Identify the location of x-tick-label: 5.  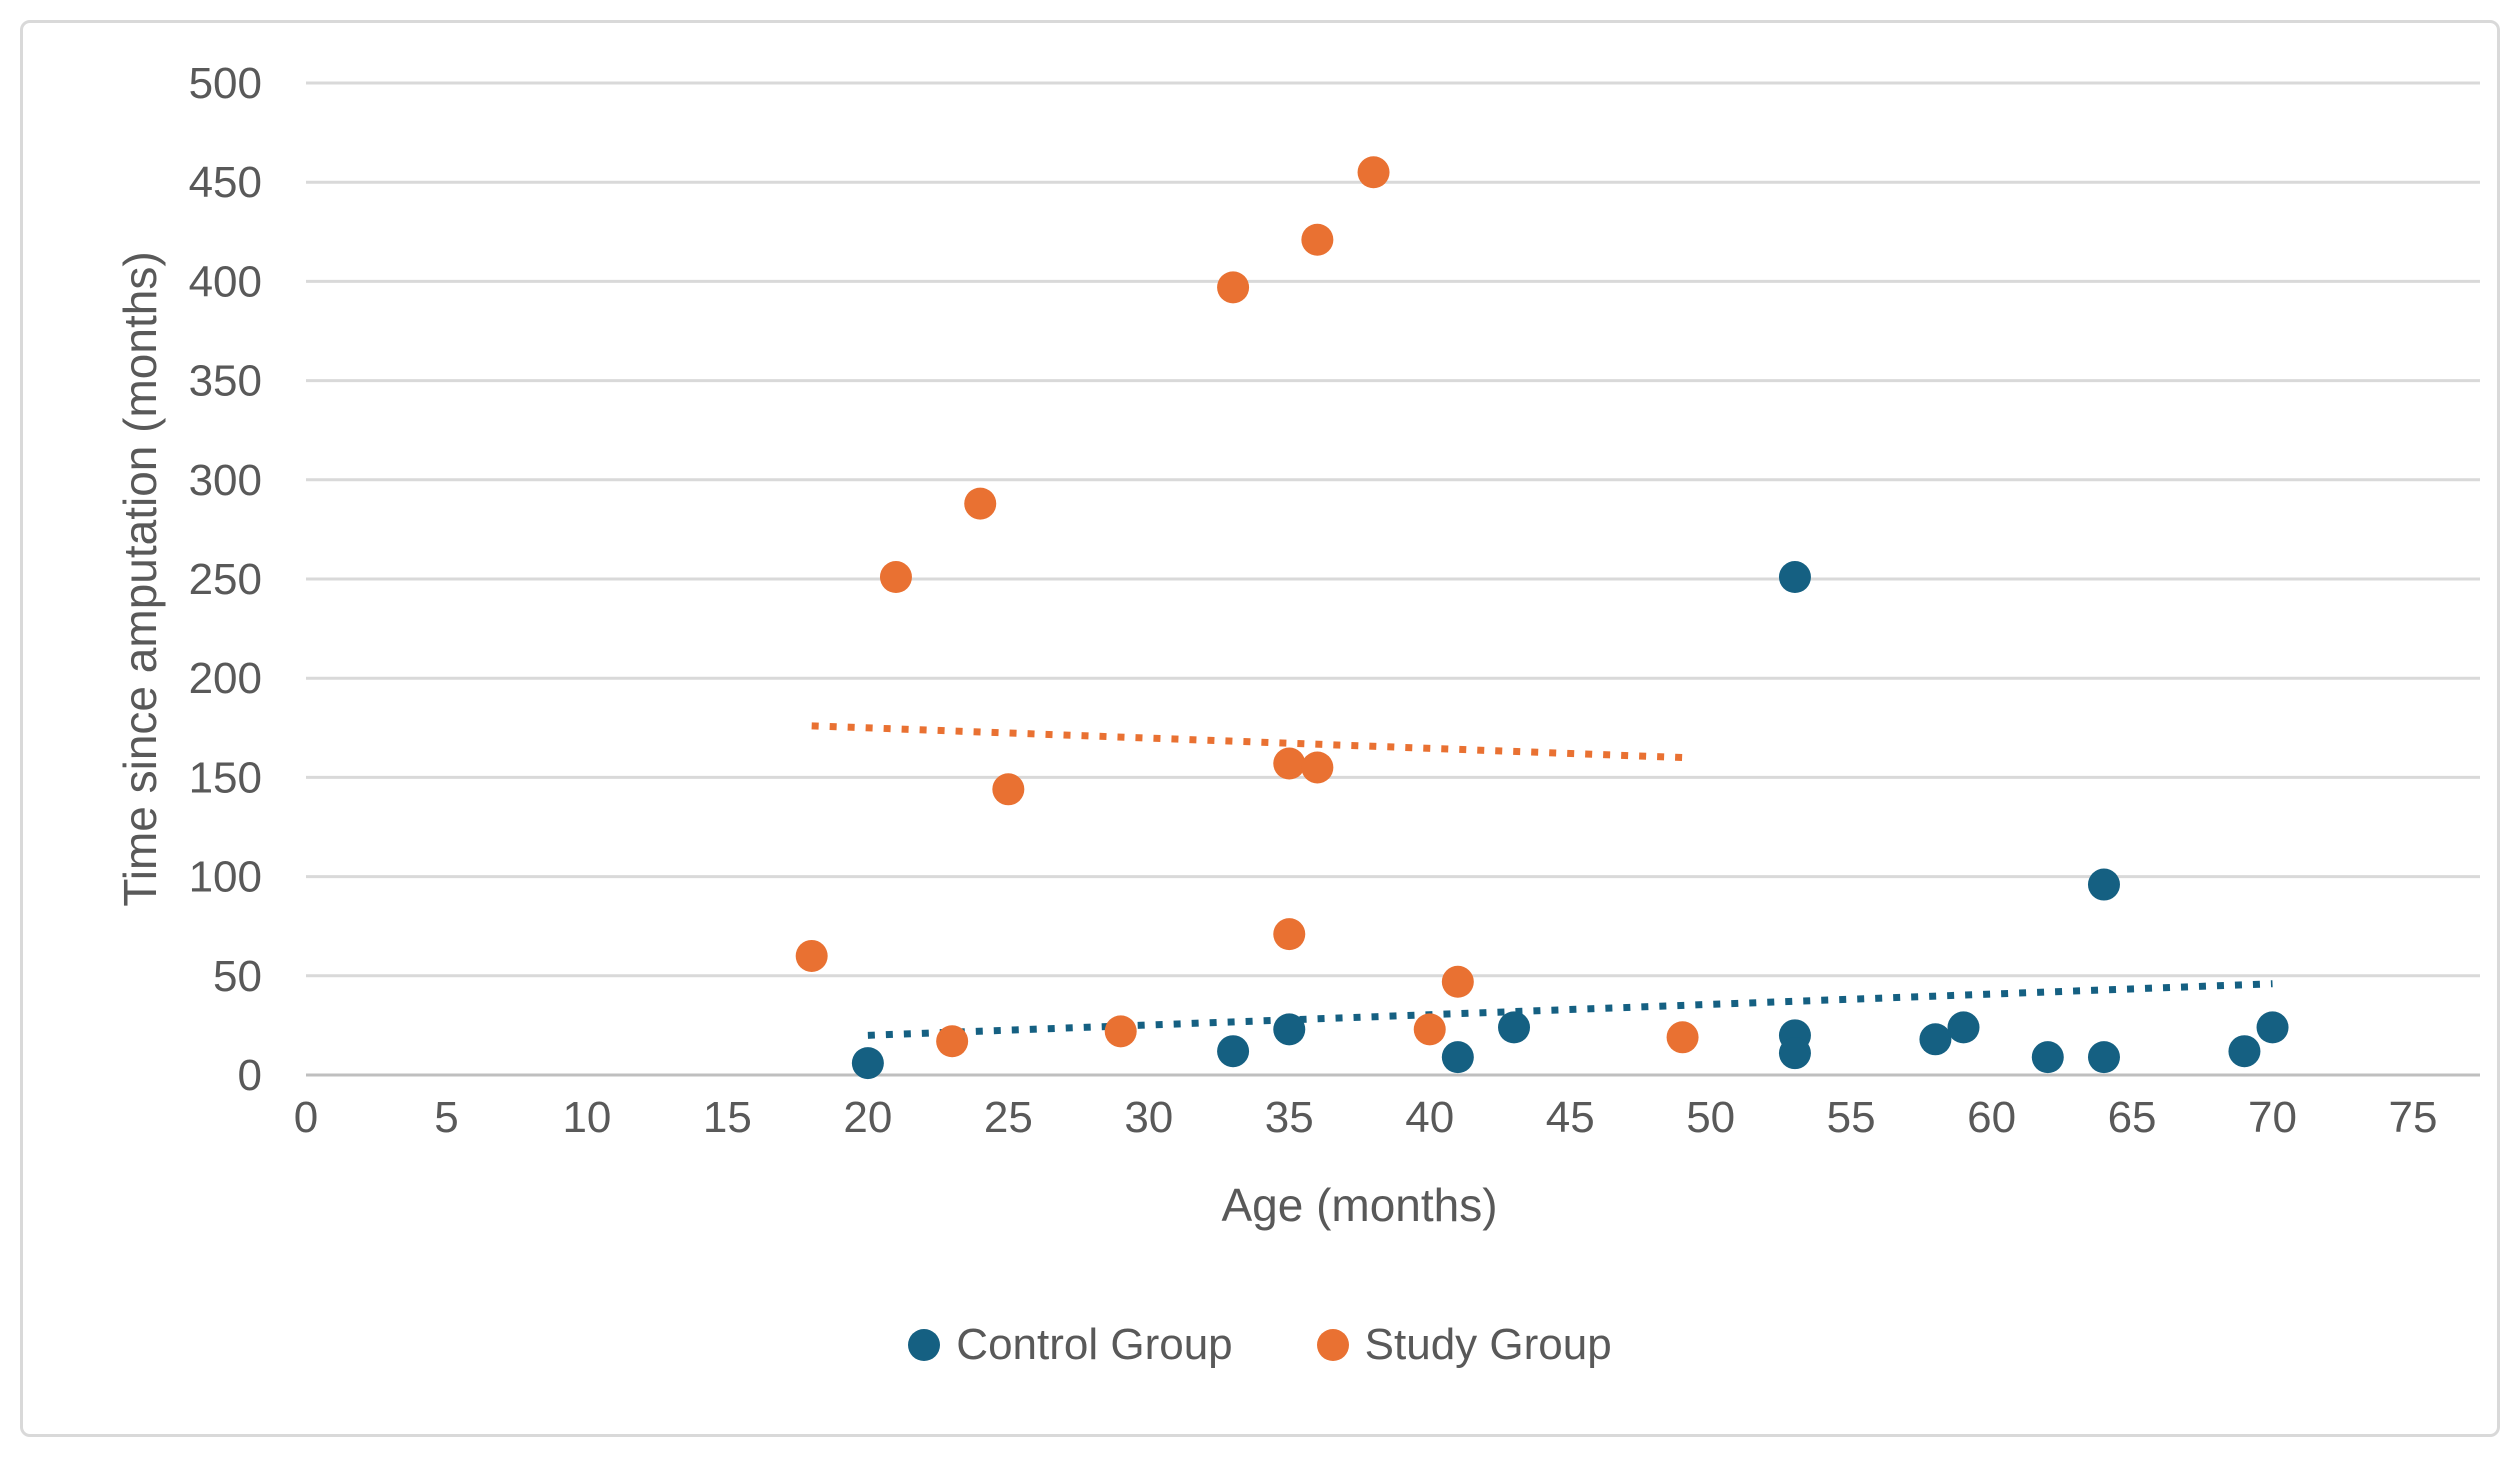
(446, 1117).